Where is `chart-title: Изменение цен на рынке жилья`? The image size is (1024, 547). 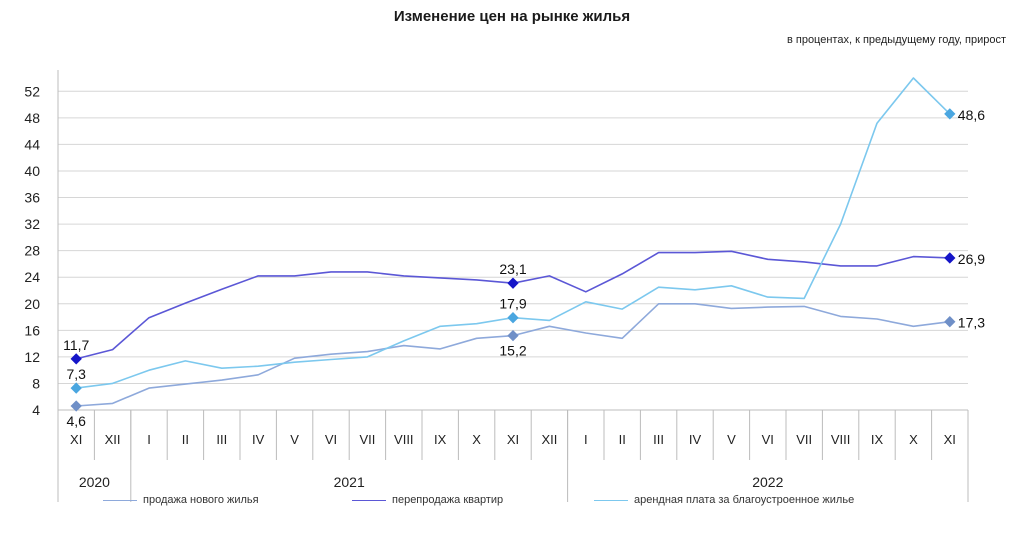
chart-title: Изменение цен на рынке жилья is located at coordinates (512, 16).